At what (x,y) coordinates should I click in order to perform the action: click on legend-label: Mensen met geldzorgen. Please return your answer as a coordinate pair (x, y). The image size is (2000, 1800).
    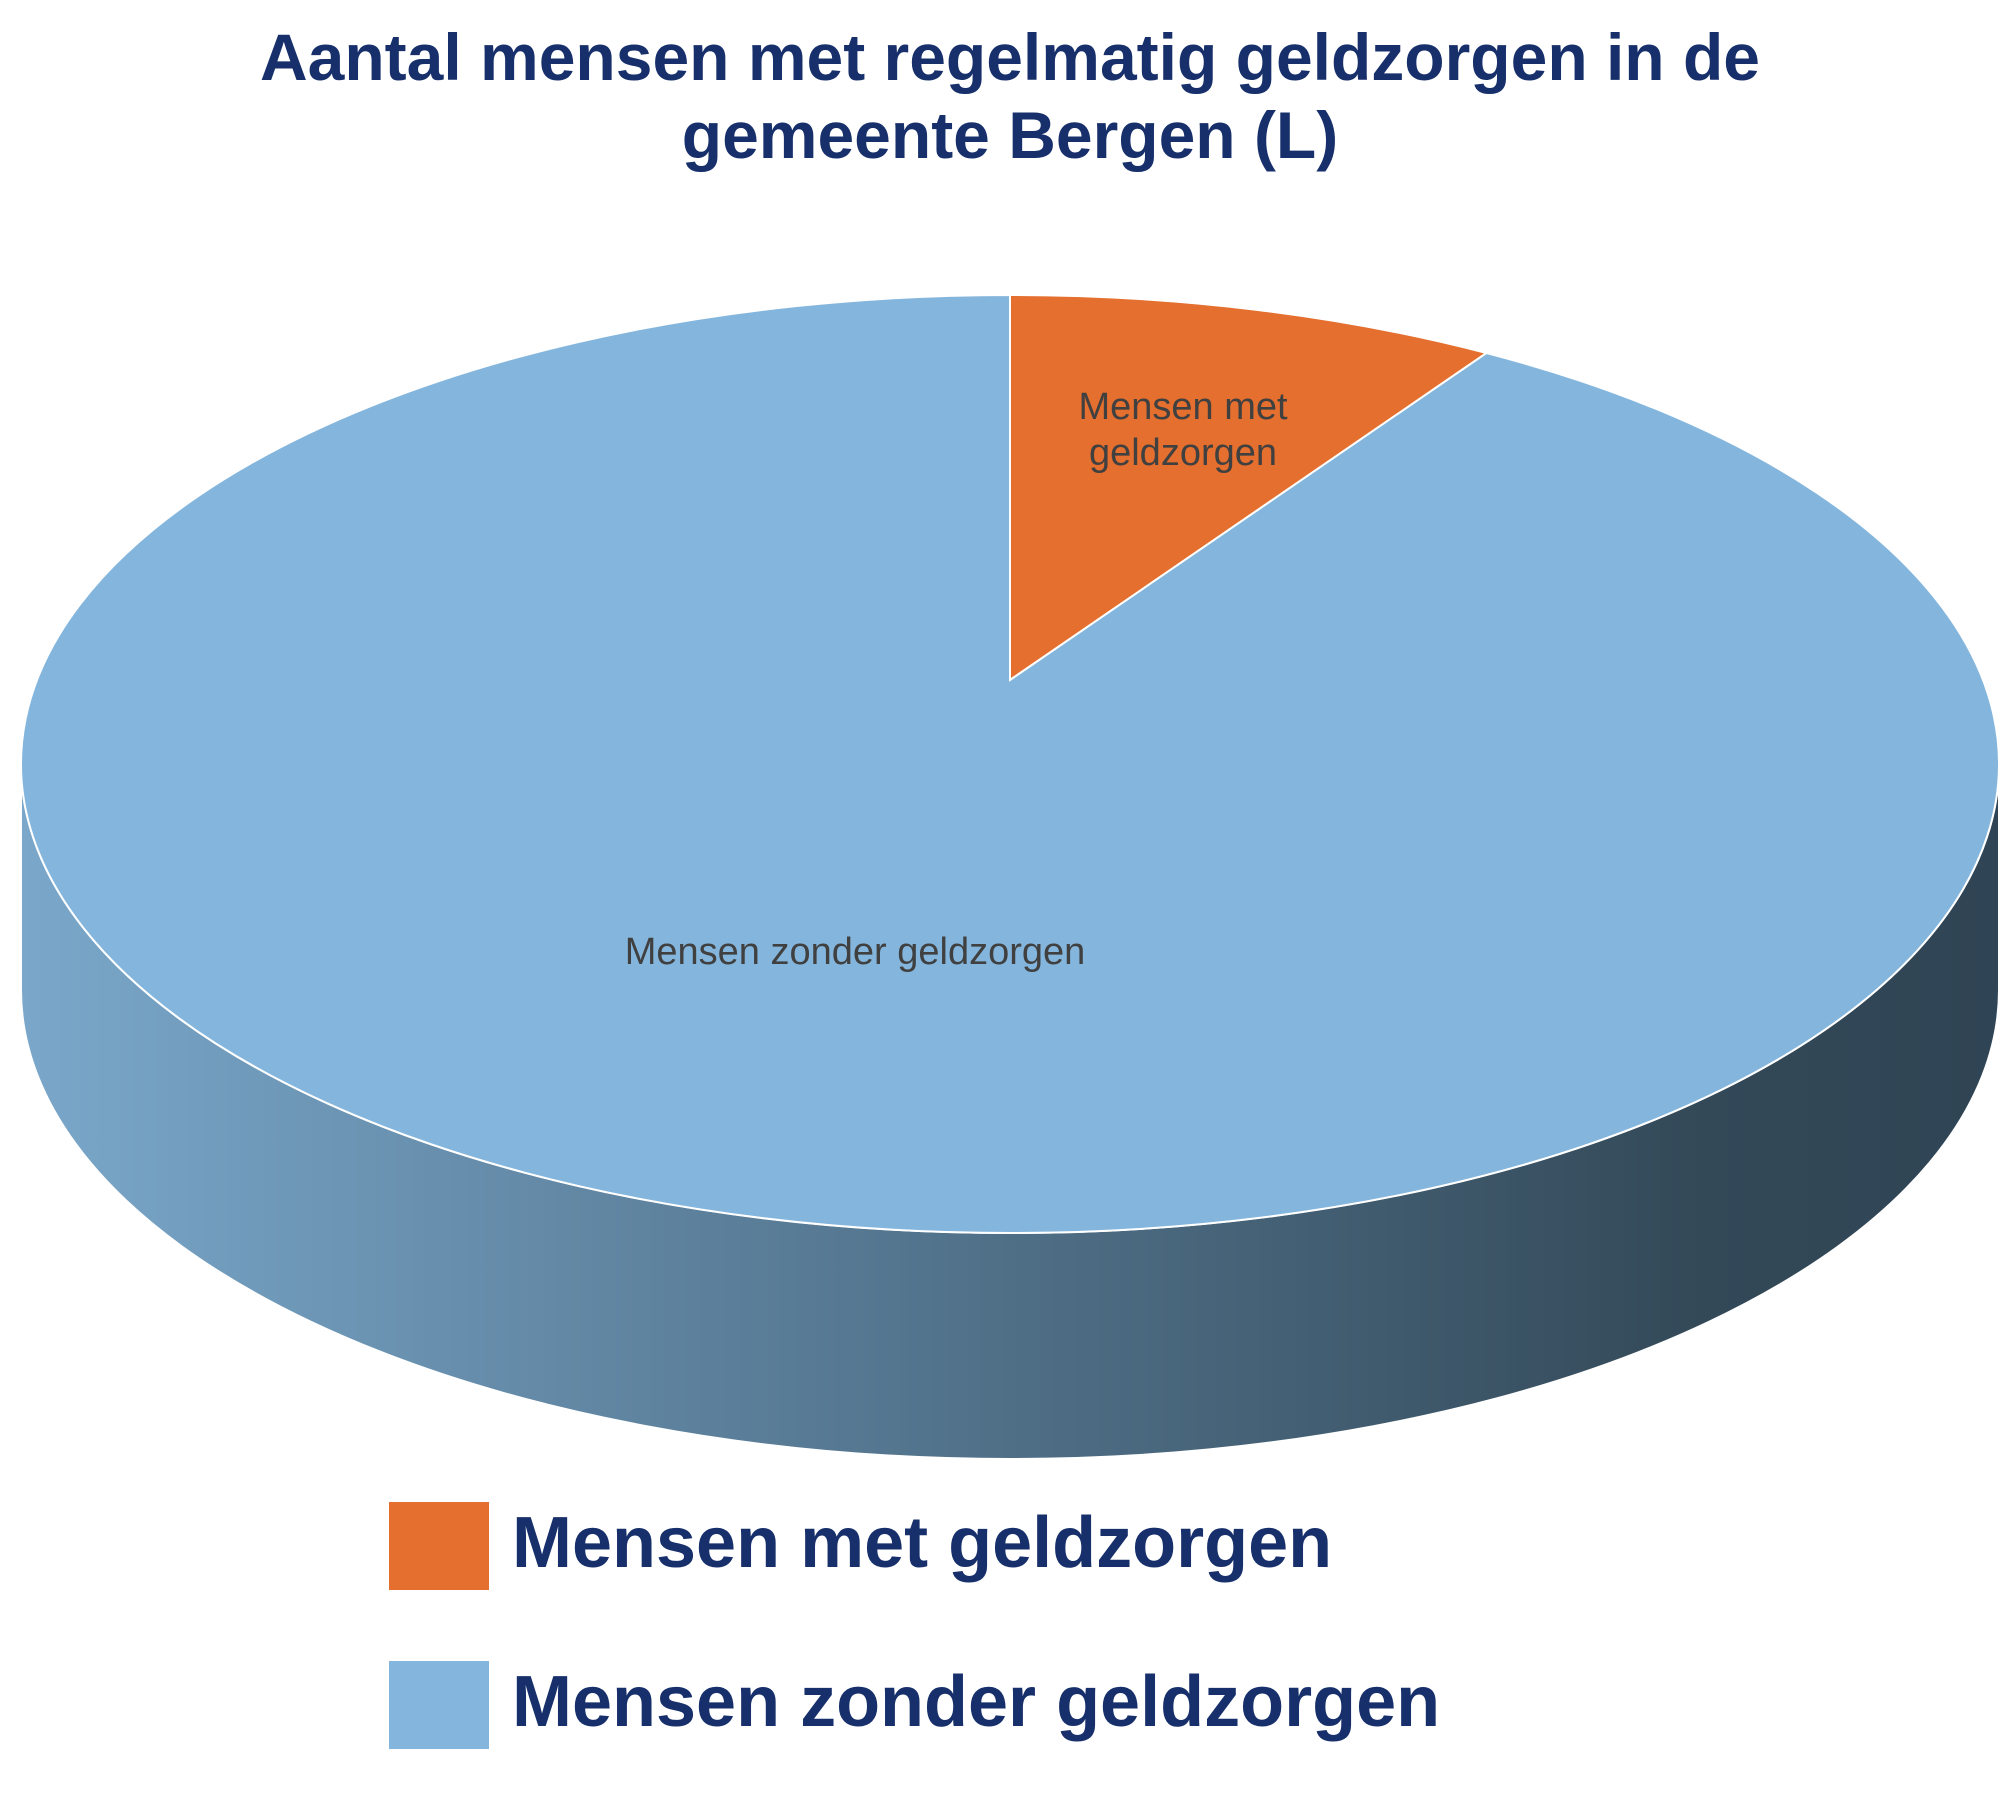
    Looking at the image, I should click on (922, 1543).